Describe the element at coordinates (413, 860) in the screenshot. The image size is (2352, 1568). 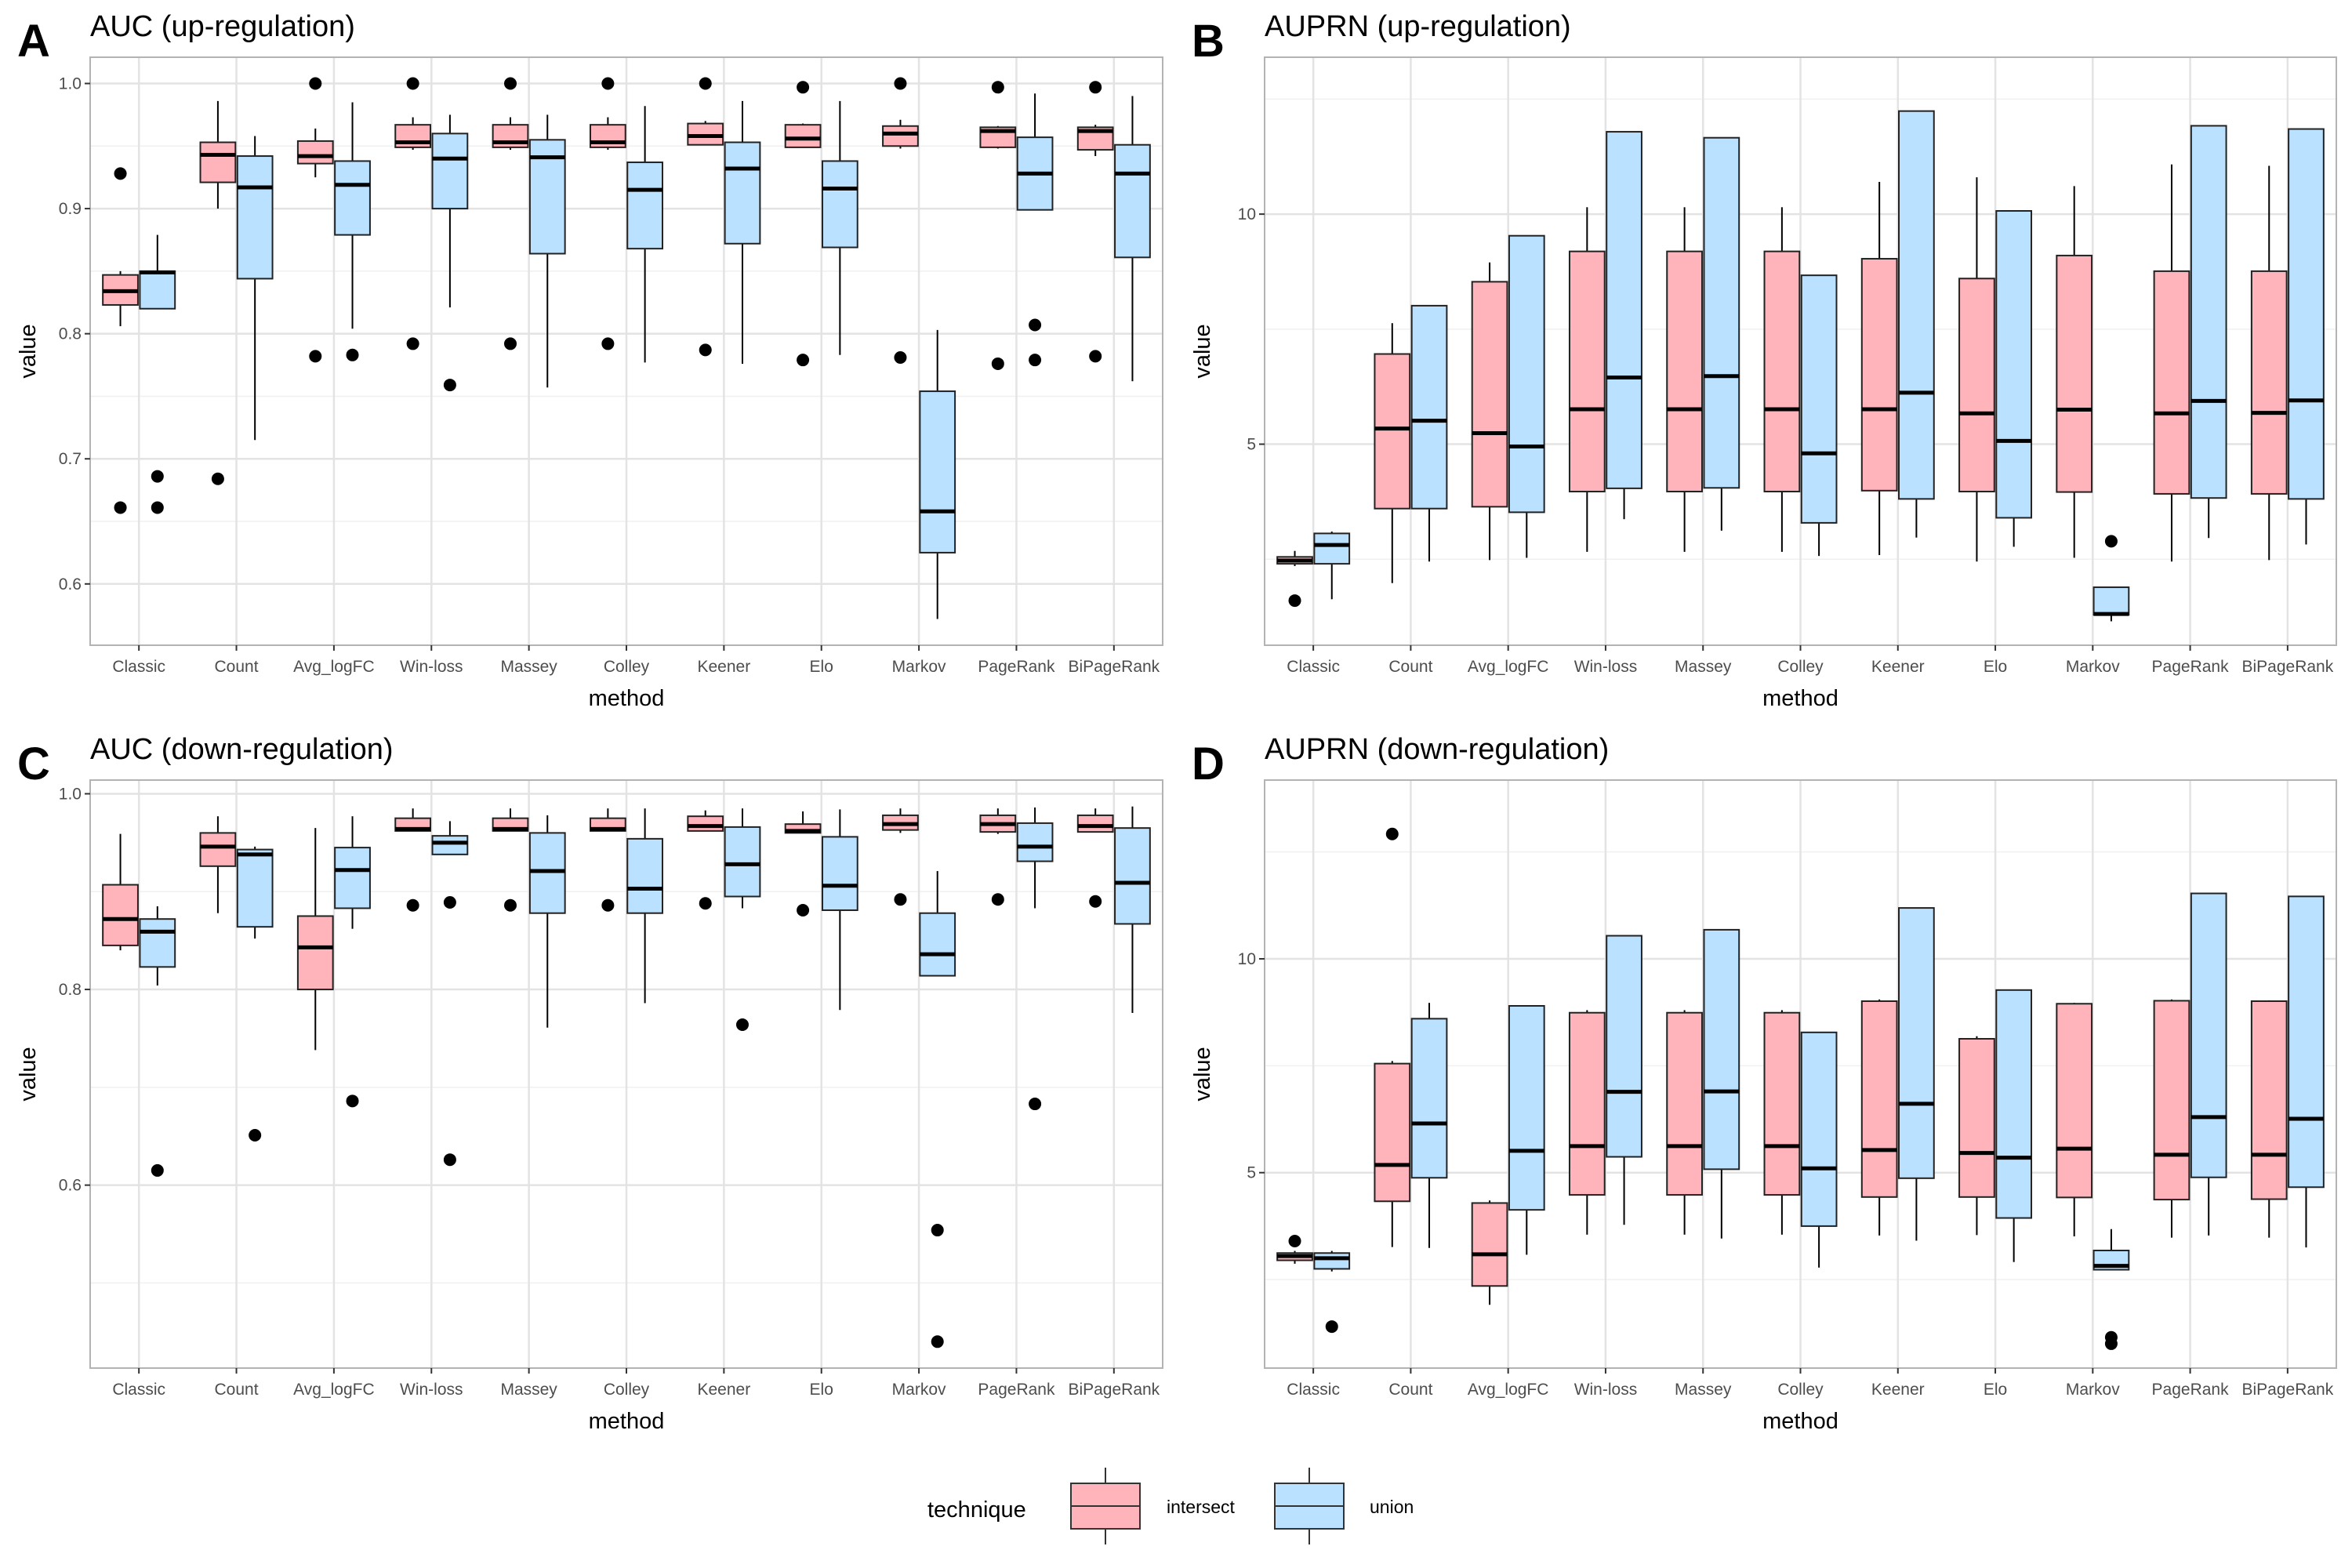
I see `box-win-loss-intersect` at that location.